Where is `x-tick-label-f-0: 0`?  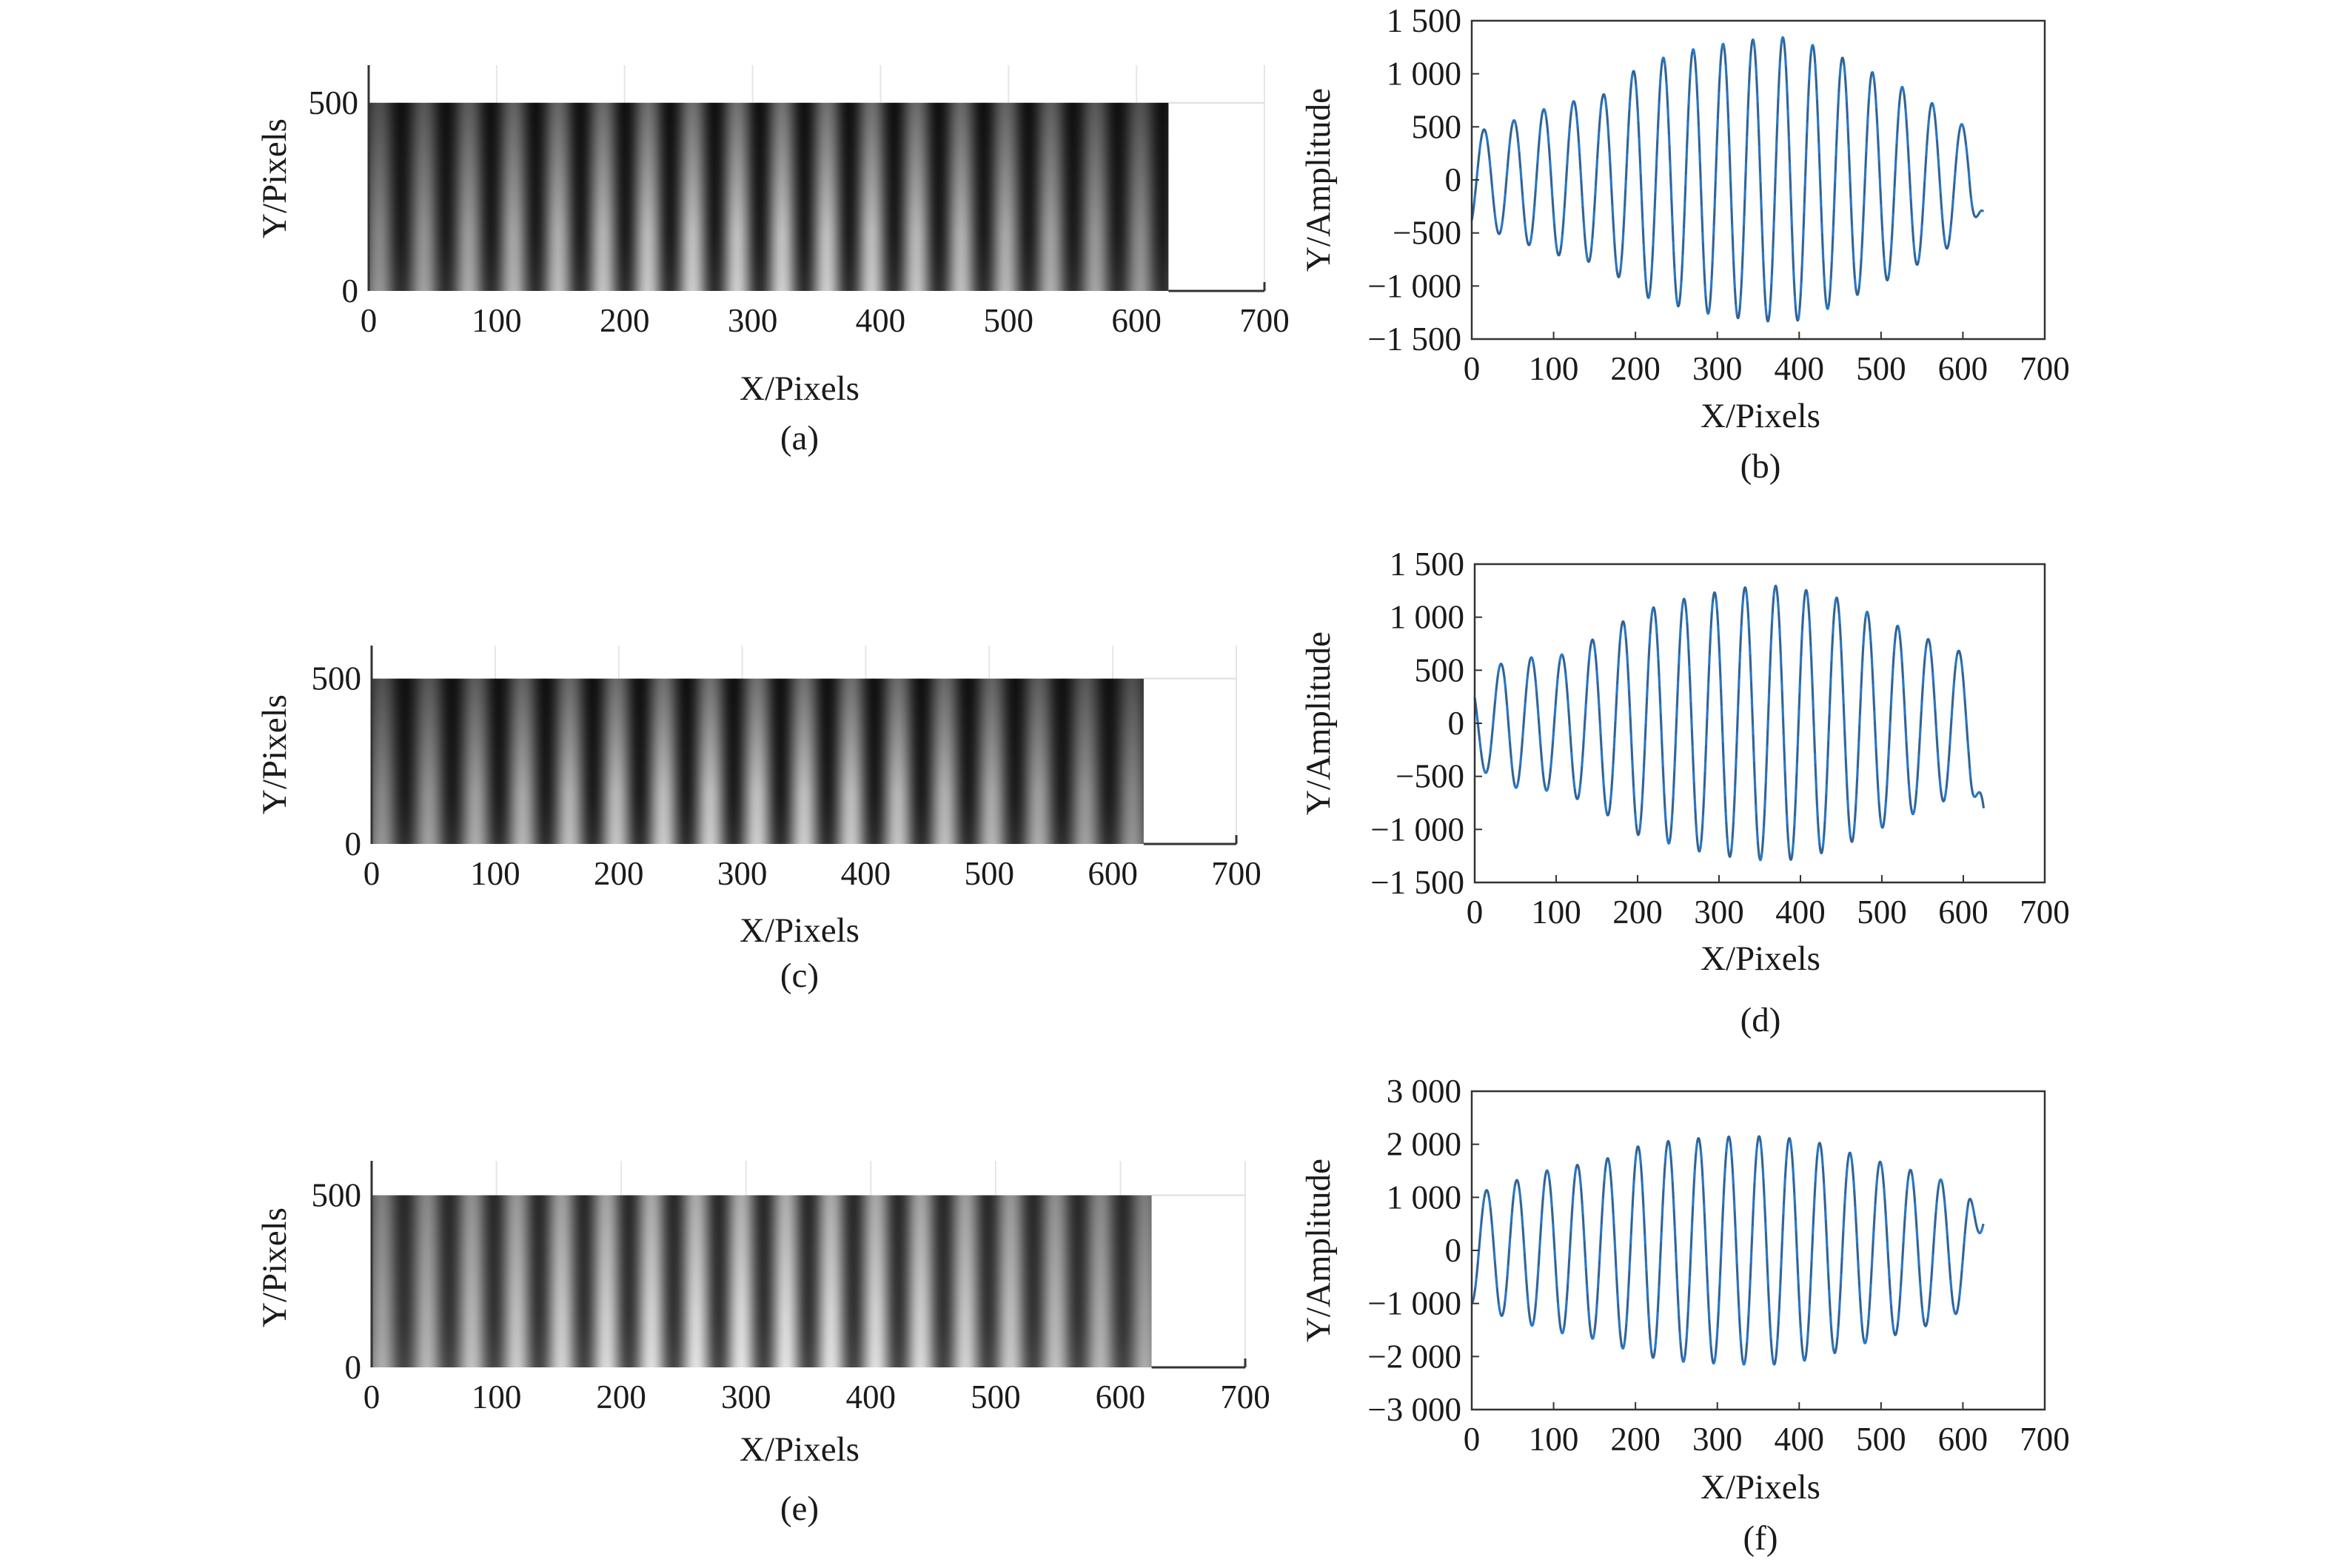
x-tick-label-f-0: 0 is located at coordinates (1472, 1439).